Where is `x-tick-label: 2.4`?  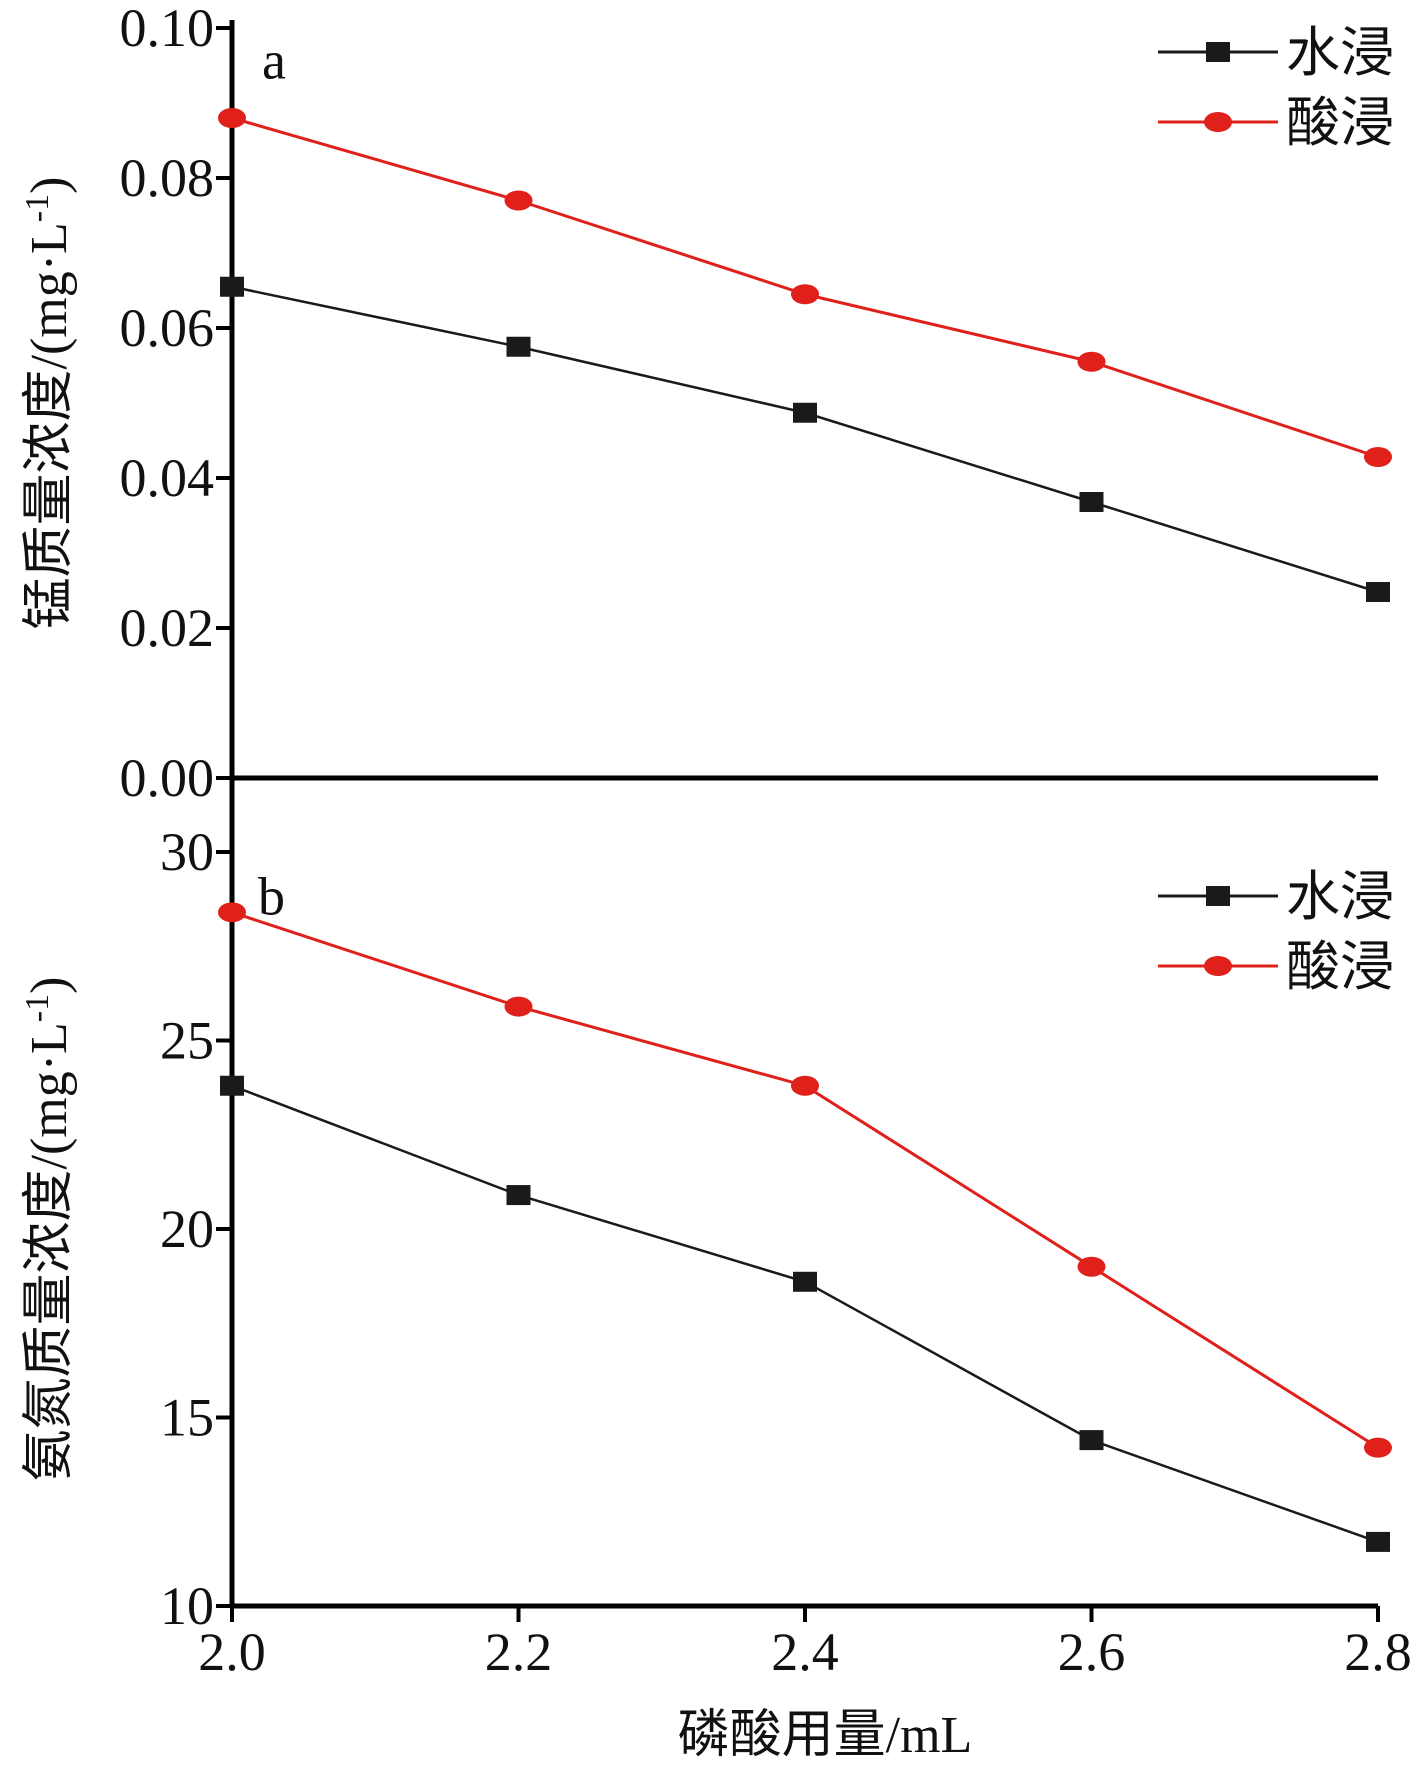 x-tick-label: 2.4 is located at coordinates (805, 1652).